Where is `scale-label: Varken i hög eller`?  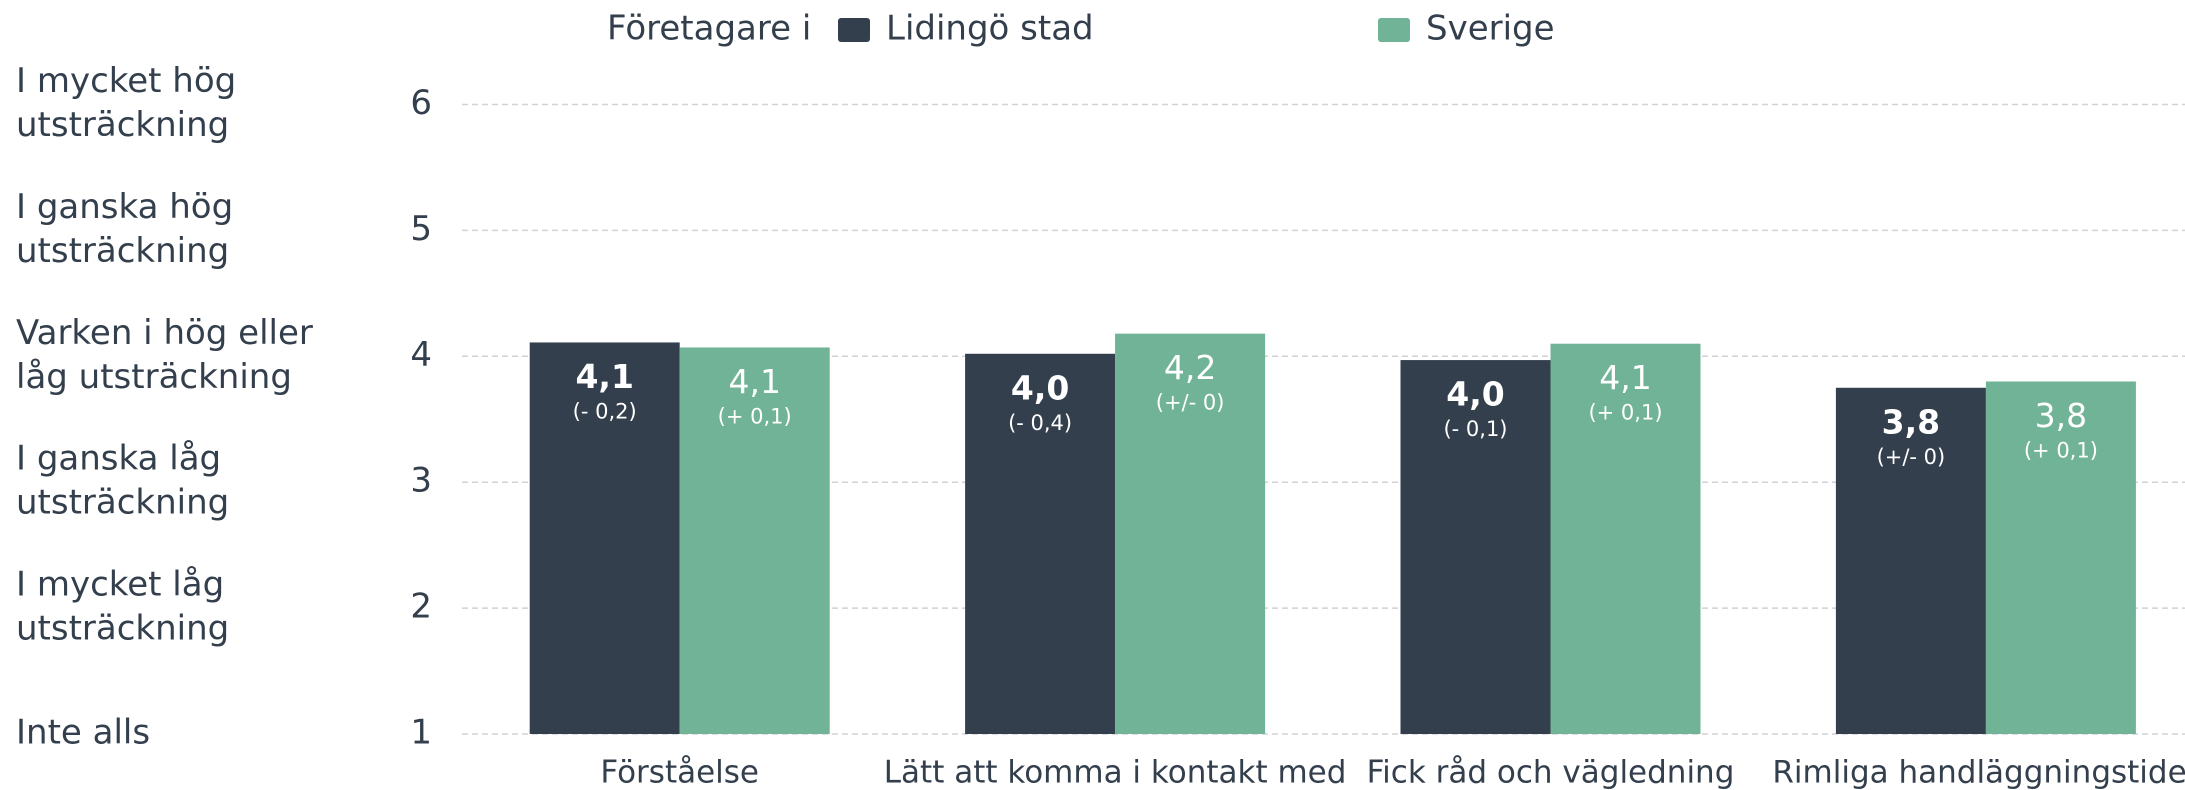 scale-label: Varken i hög eller is located at coordinates (164, 333).